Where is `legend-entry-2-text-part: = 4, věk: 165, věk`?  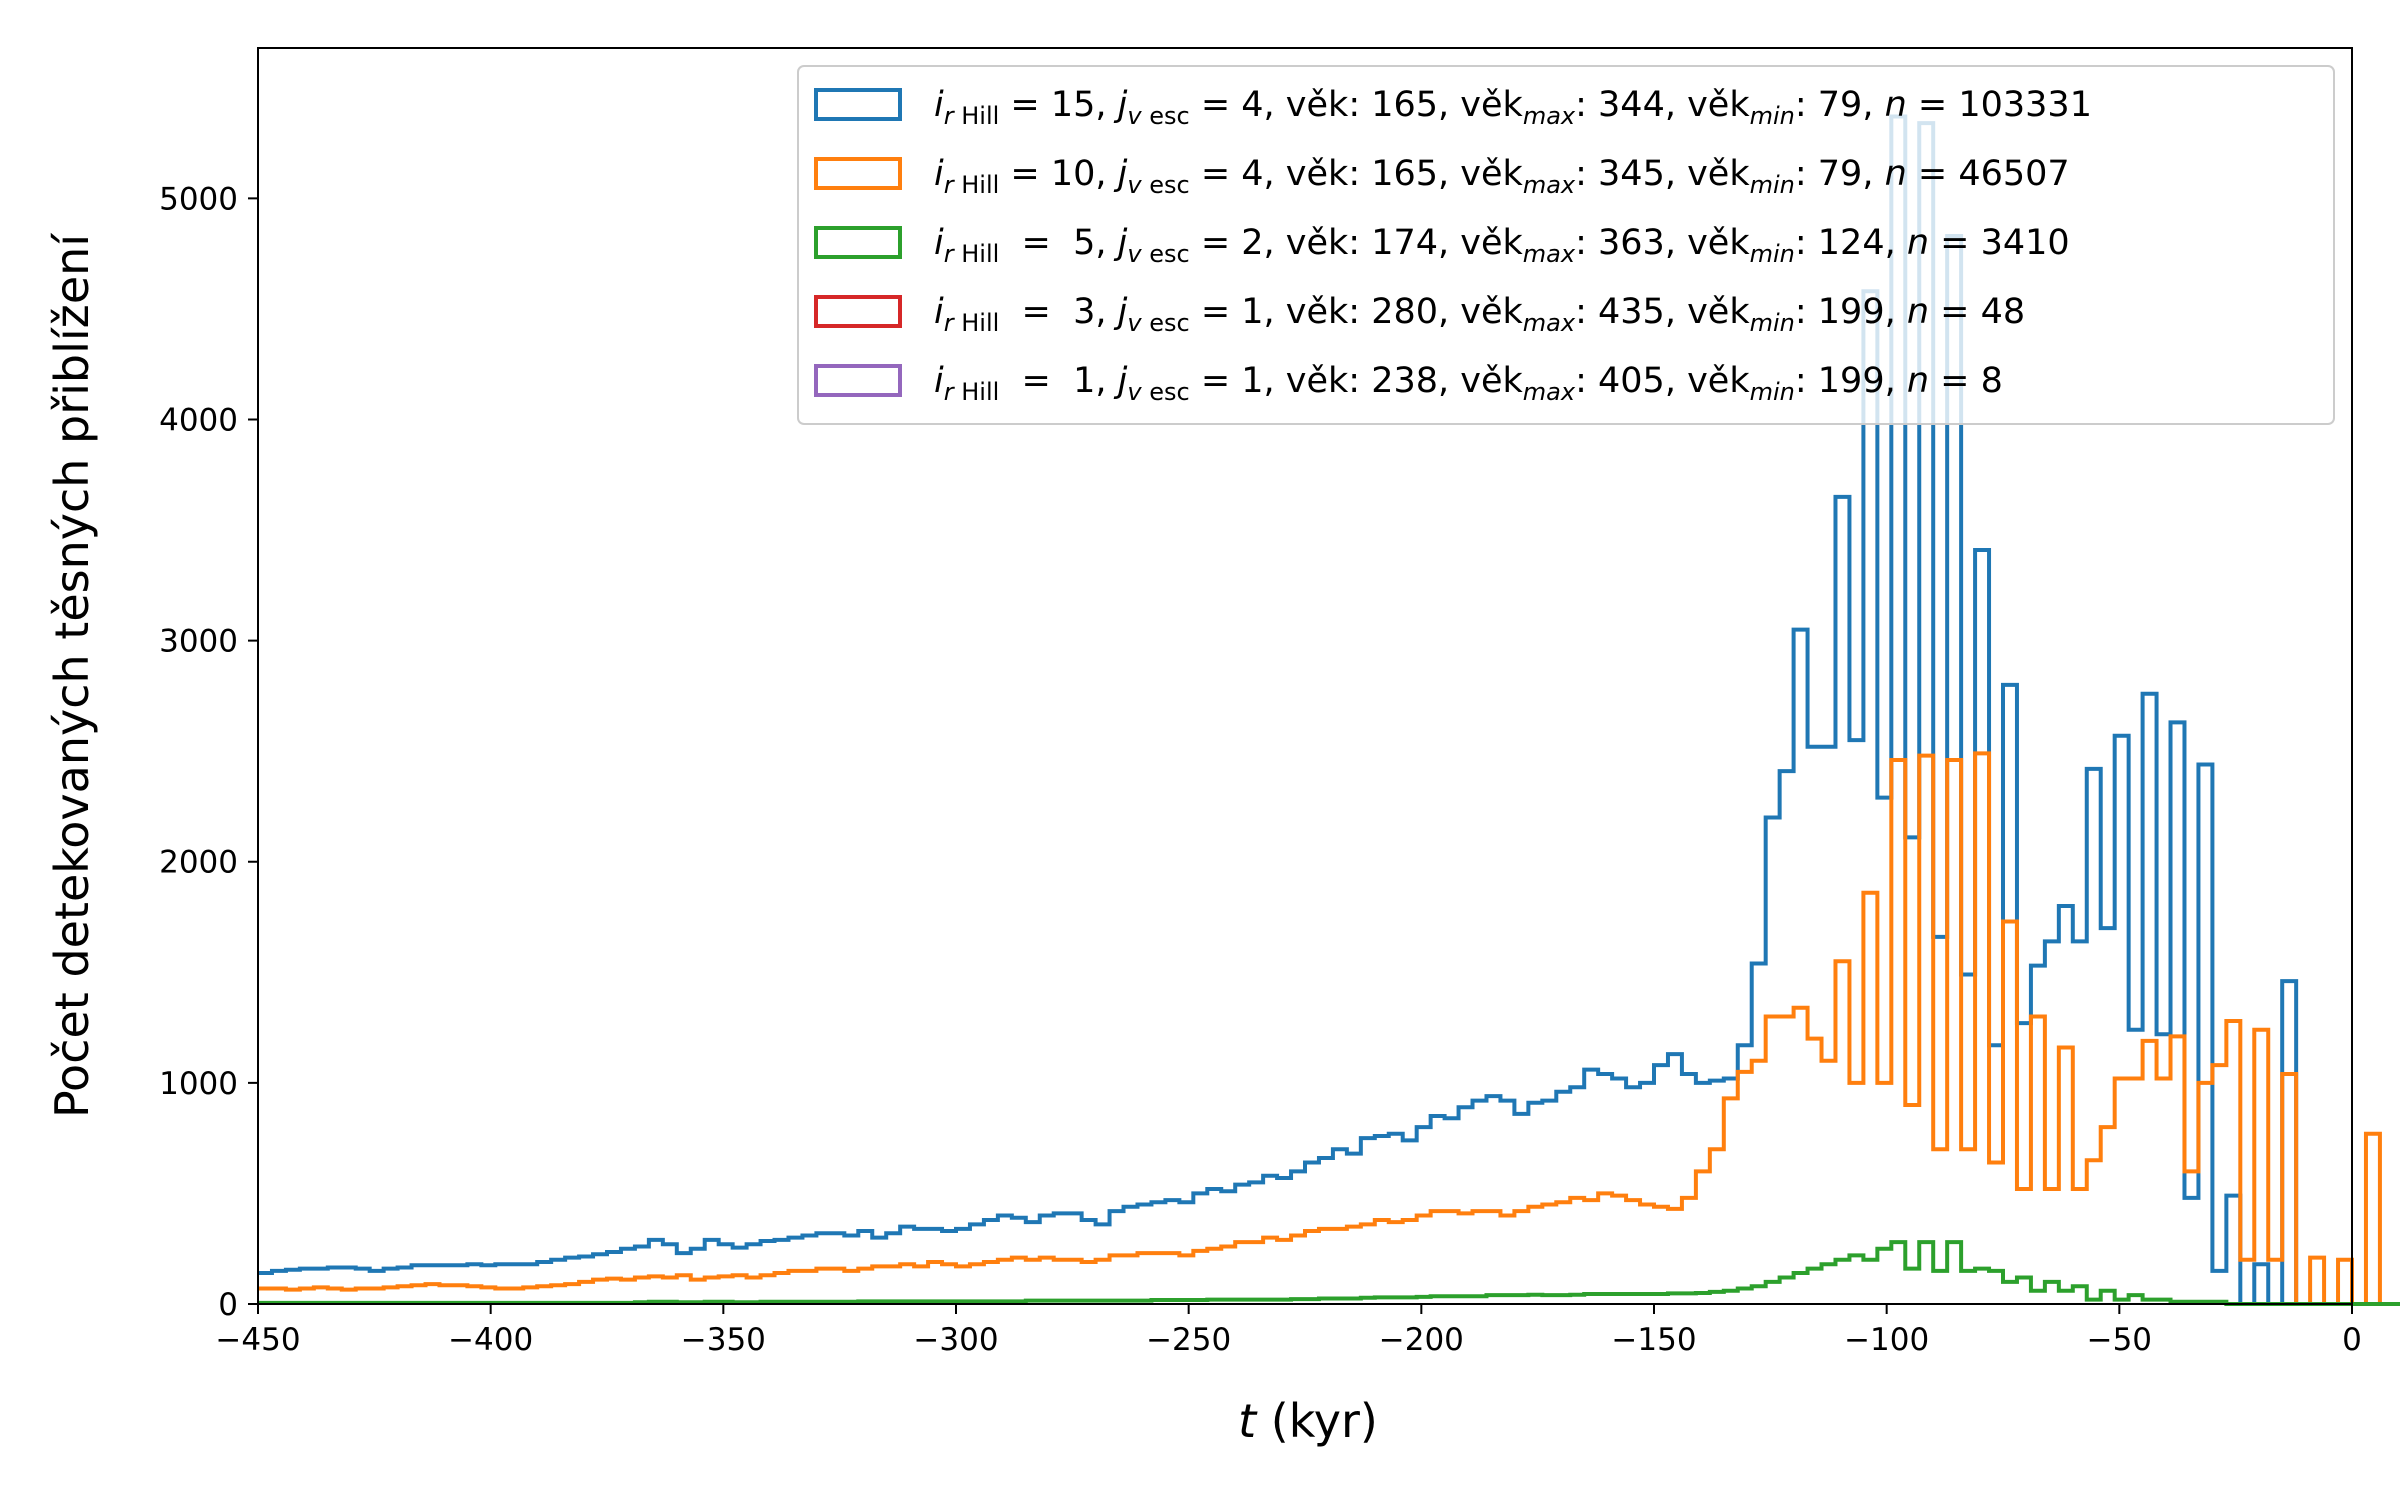
legend-entry-2-text-part: = 4, věk: 165, věk is located at coordinates (1357, 174).